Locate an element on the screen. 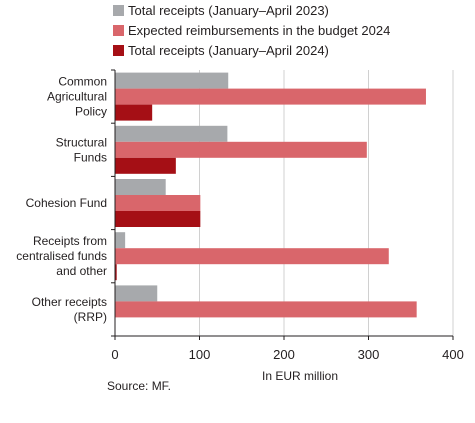  category-label: Other receipts (RRP) is located at coordinates (69, 309).